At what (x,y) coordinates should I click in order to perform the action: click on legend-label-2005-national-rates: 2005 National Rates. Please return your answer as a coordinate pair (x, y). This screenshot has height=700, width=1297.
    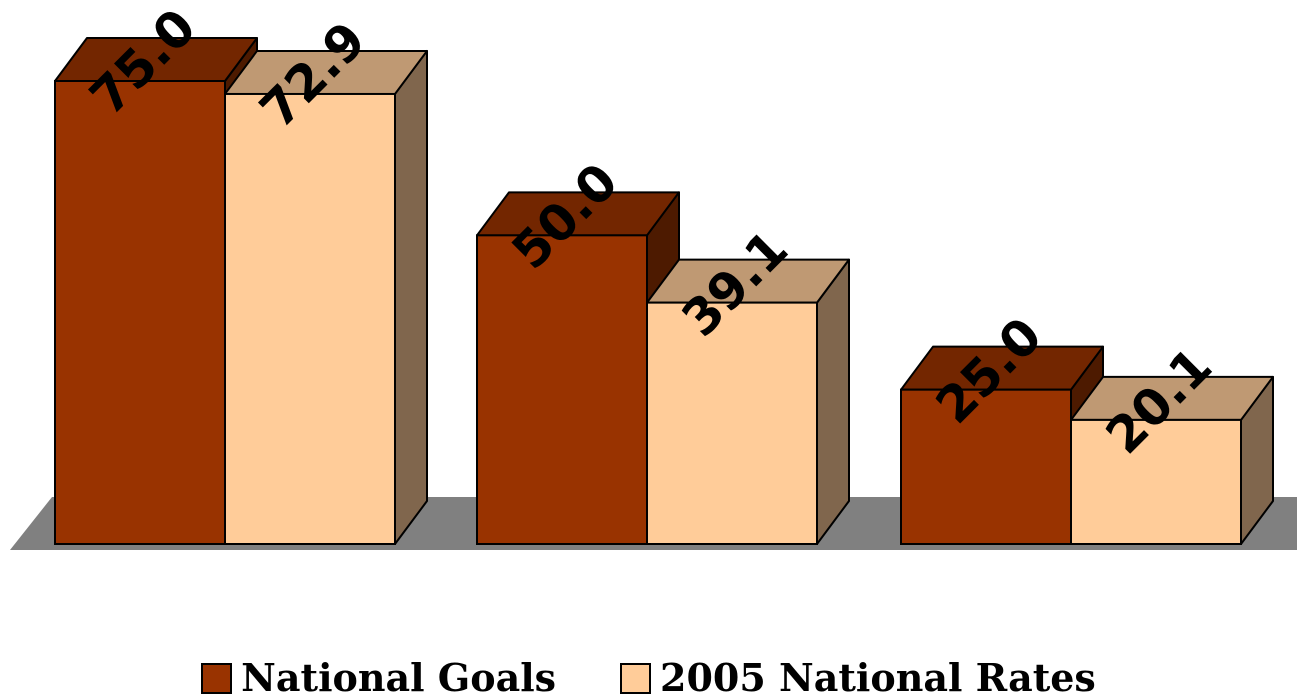
    Looking at the image, I should click on (878, 677).